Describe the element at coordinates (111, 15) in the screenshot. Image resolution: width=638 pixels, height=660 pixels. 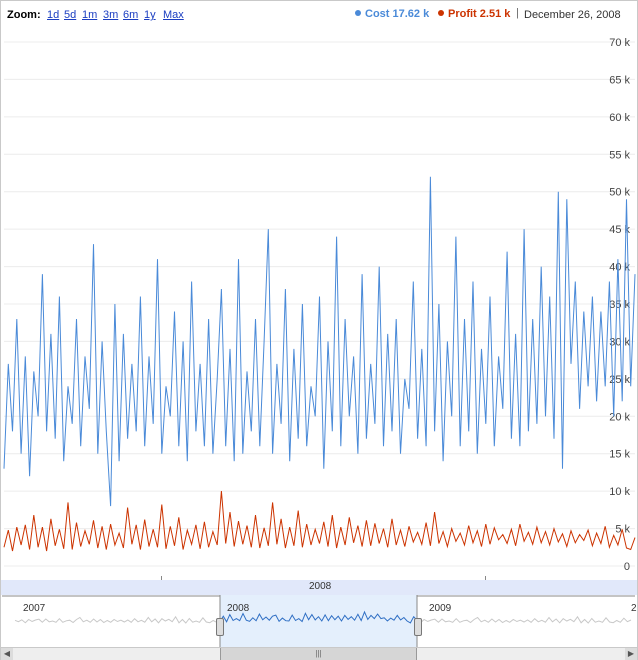
I see `zoom-3m-link: 3m` at that location.